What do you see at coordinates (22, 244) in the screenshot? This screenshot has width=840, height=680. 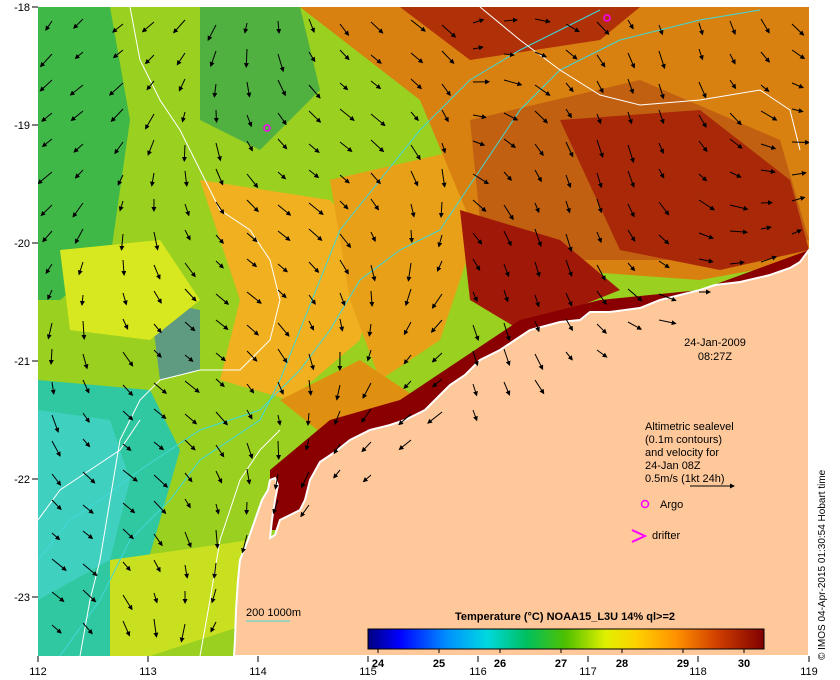 I see `lat-tick-label: -20` at bounding box center [22, 244].